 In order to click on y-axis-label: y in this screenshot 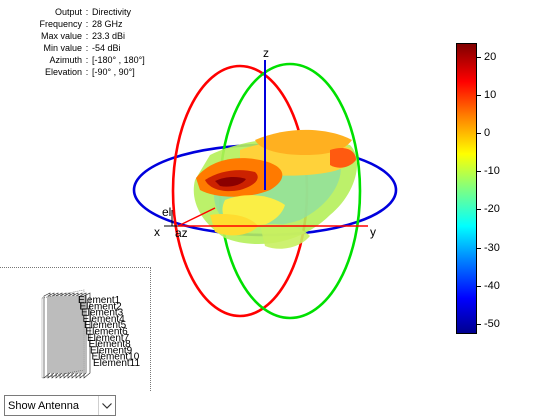, I will do `click(373, 232)`.